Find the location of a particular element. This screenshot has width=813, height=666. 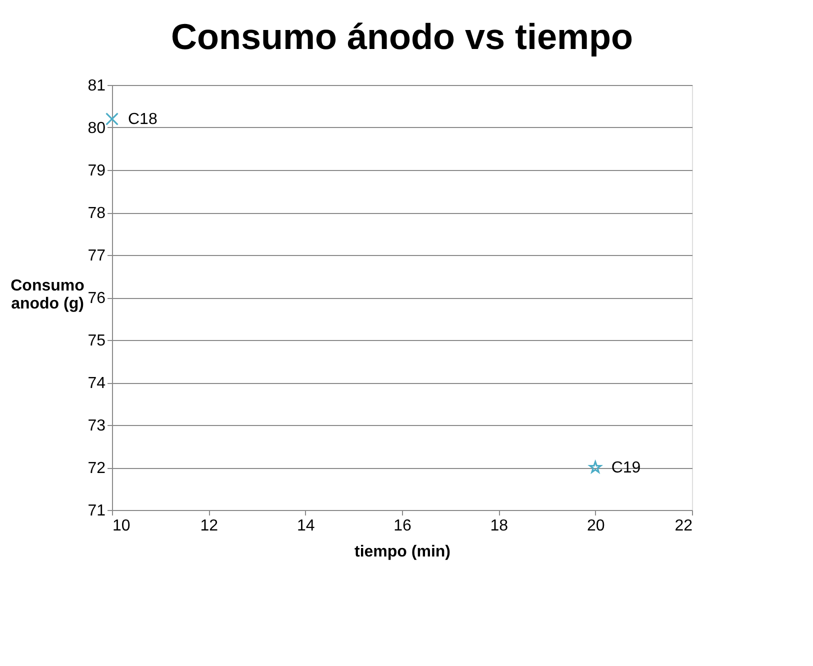

y-tick-label: 81 is located at coordinates (97, 86).